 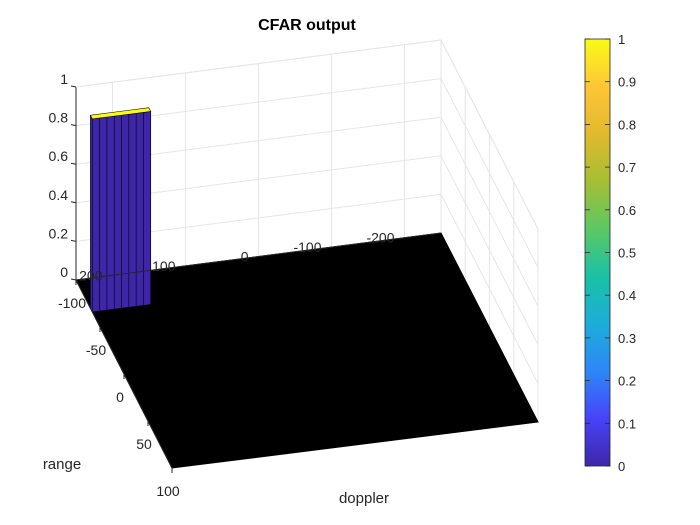 What do you see at coordinates (621, 466) in the screenshot?
I see `colorbar-tick-label-0: 0` at bounding box center [621, 466].